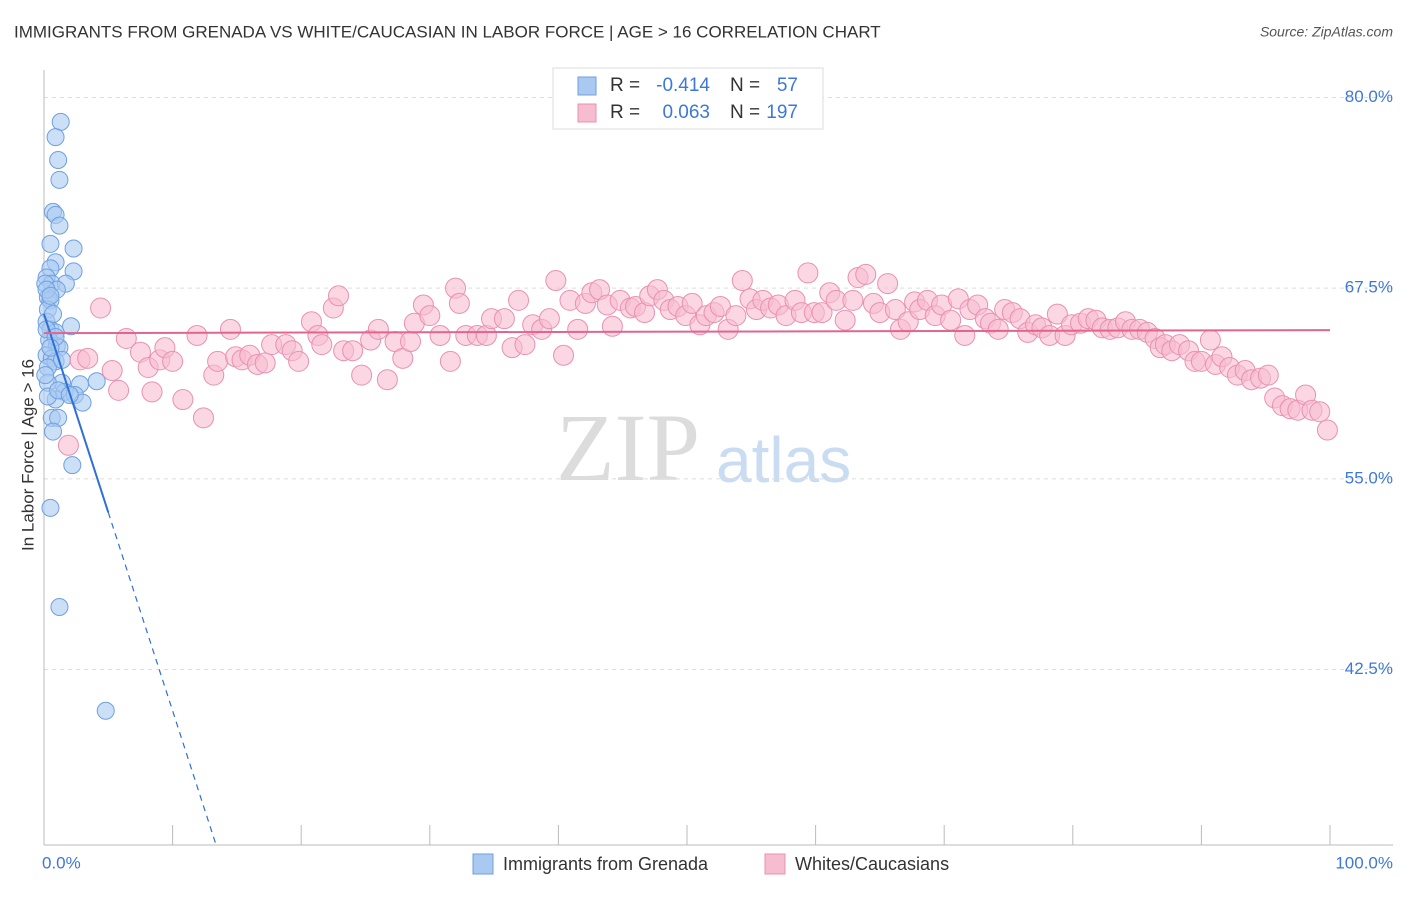  What do you see at coordinates (686, 112) in the screenshot?
I see `legend-r-value: 0.063` at bounding box center [686, 112].